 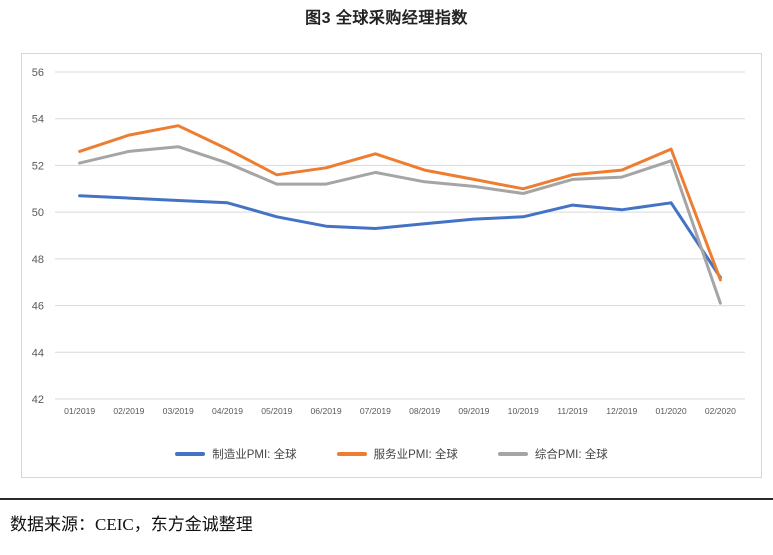 What do you see at coordinates (38, 120) in the screenshot?
I see `y-axis-tick-label: 54` at bounding box center [38, 120].